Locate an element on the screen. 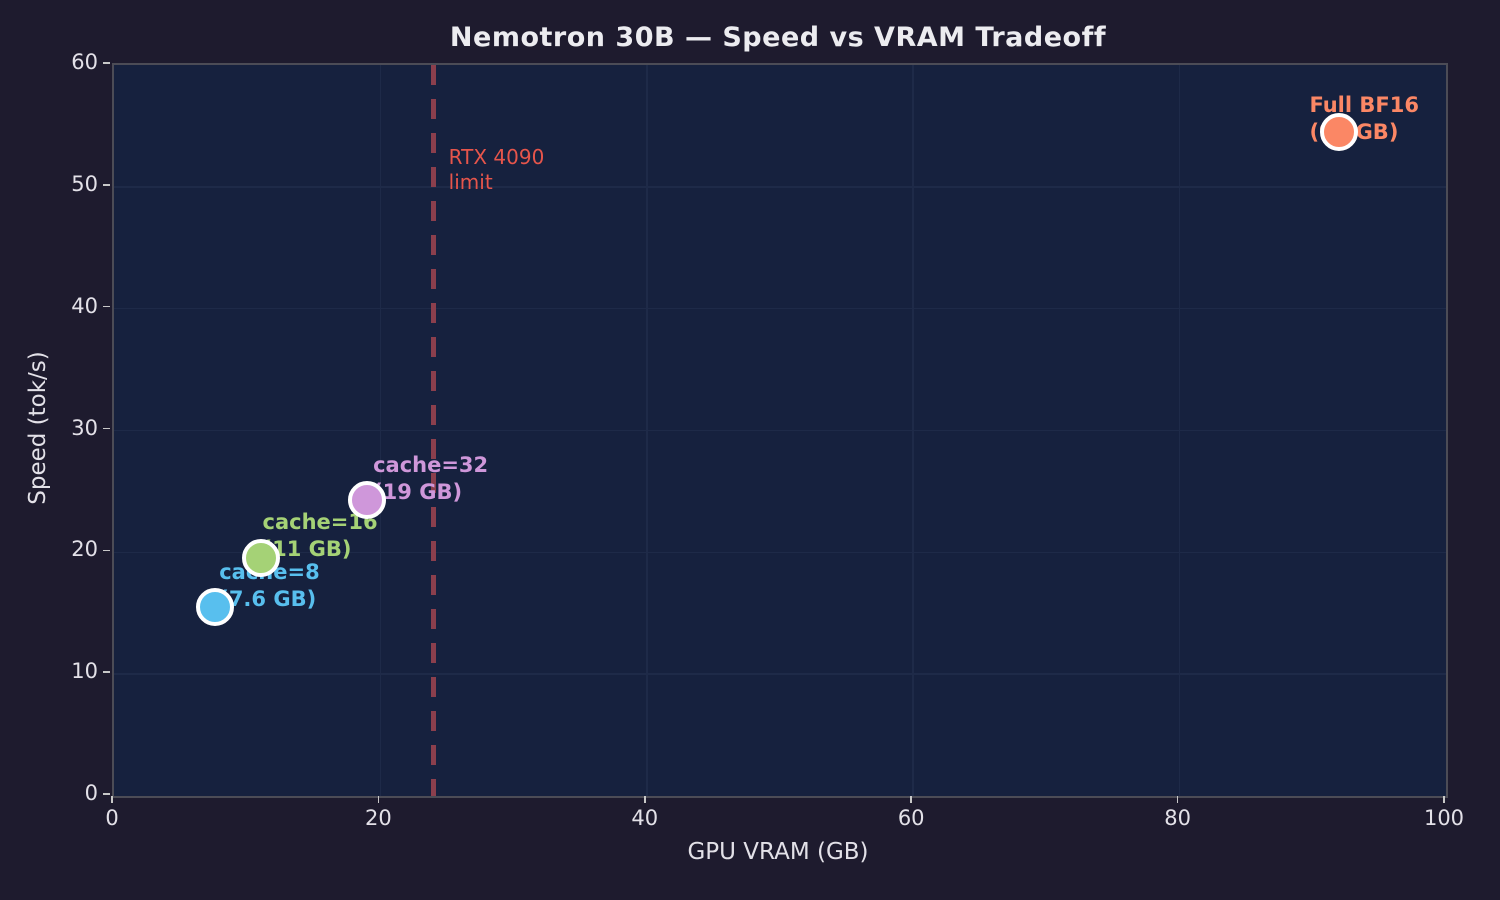  vram-limit-label-line: limit is located at coordinates (470, 182).